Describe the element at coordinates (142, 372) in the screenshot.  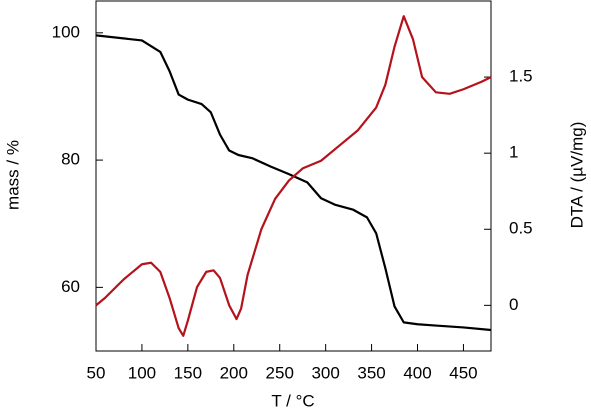
I see `x-tick-label: 100` at that location.